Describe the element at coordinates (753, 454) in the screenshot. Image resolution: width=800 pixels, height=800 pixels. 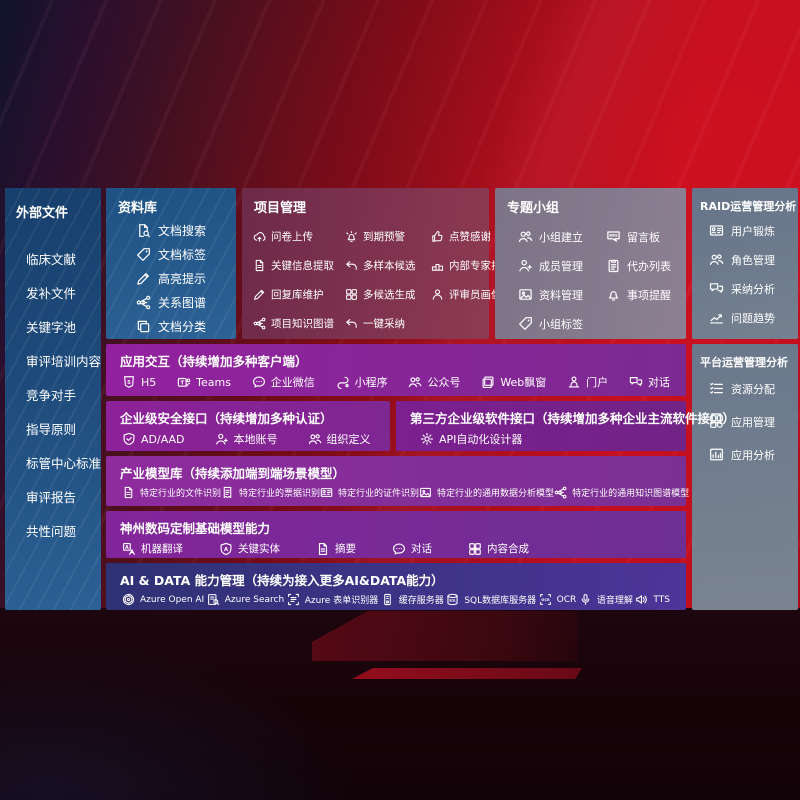
I see `feature-item: 应用分析` at that location.